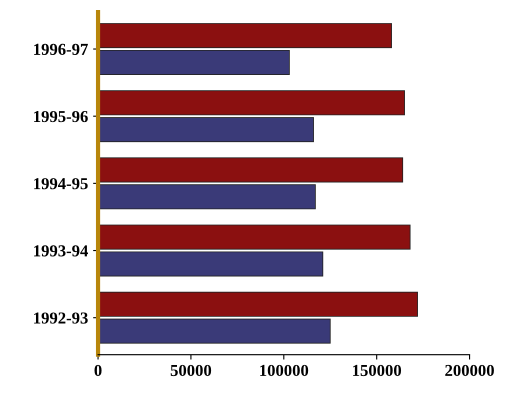 The image size is (516, 403). Describe the element at coordinates (284, 370) in the screenshot. I see `x-tick-label: 100000` at that location.